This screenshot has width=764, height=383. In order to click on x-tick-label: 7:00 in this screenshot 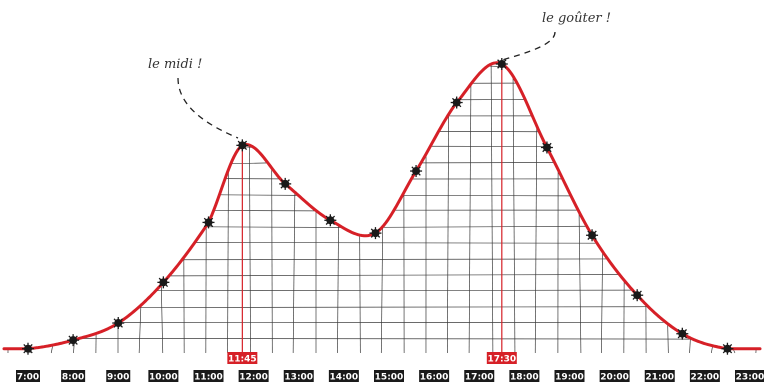, I will do `click(28, 378)`.